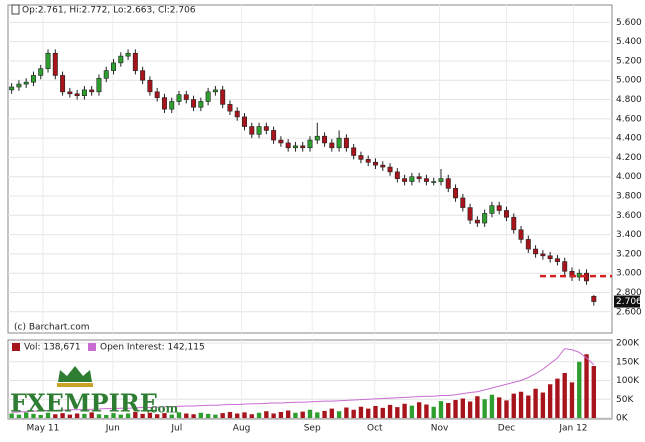 The image size is (645, 442). What do you see at coordinates (15, 9) in the screenshot?
I see `header-icon` at bounding box center [15, 9].